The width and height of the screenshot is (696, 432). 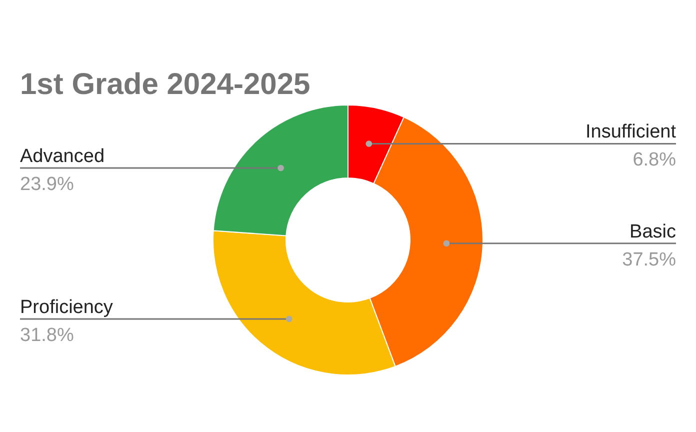 I want to click on slice-label: Advanced, so click(x=62, y=156).